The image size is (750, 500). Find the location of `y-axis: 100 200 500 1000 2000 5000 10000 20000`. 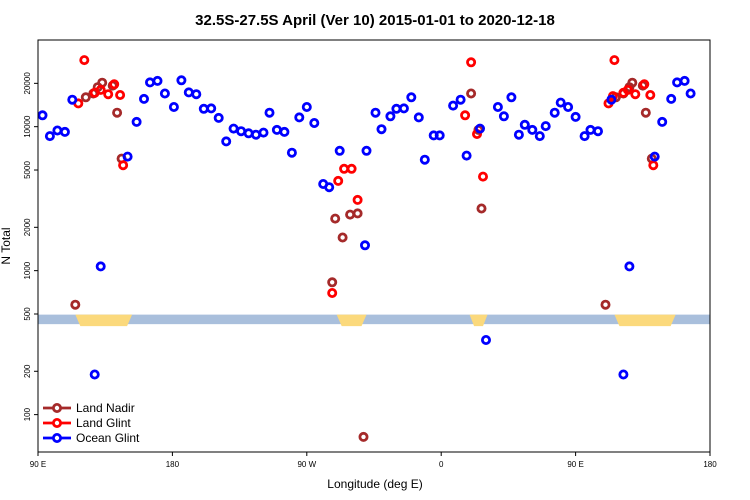

y-axis: 100 200 500 1000 2000 5000 10000 20000 is located at coordinates (30, 246).